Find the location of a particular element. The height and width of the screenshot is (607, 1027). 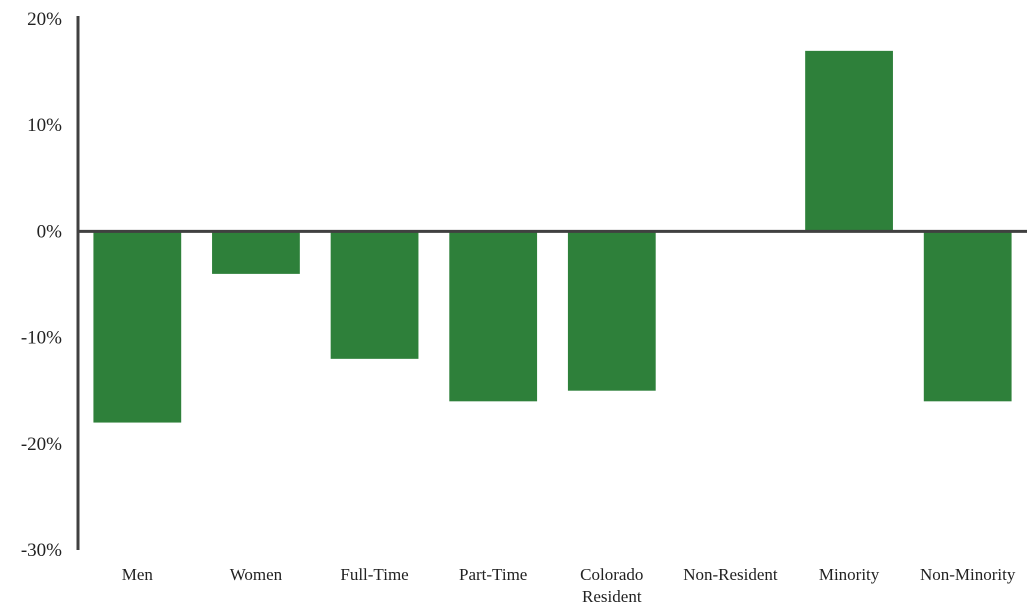

x-category-label-line: Part-Time is located at coordinates (493, 574).